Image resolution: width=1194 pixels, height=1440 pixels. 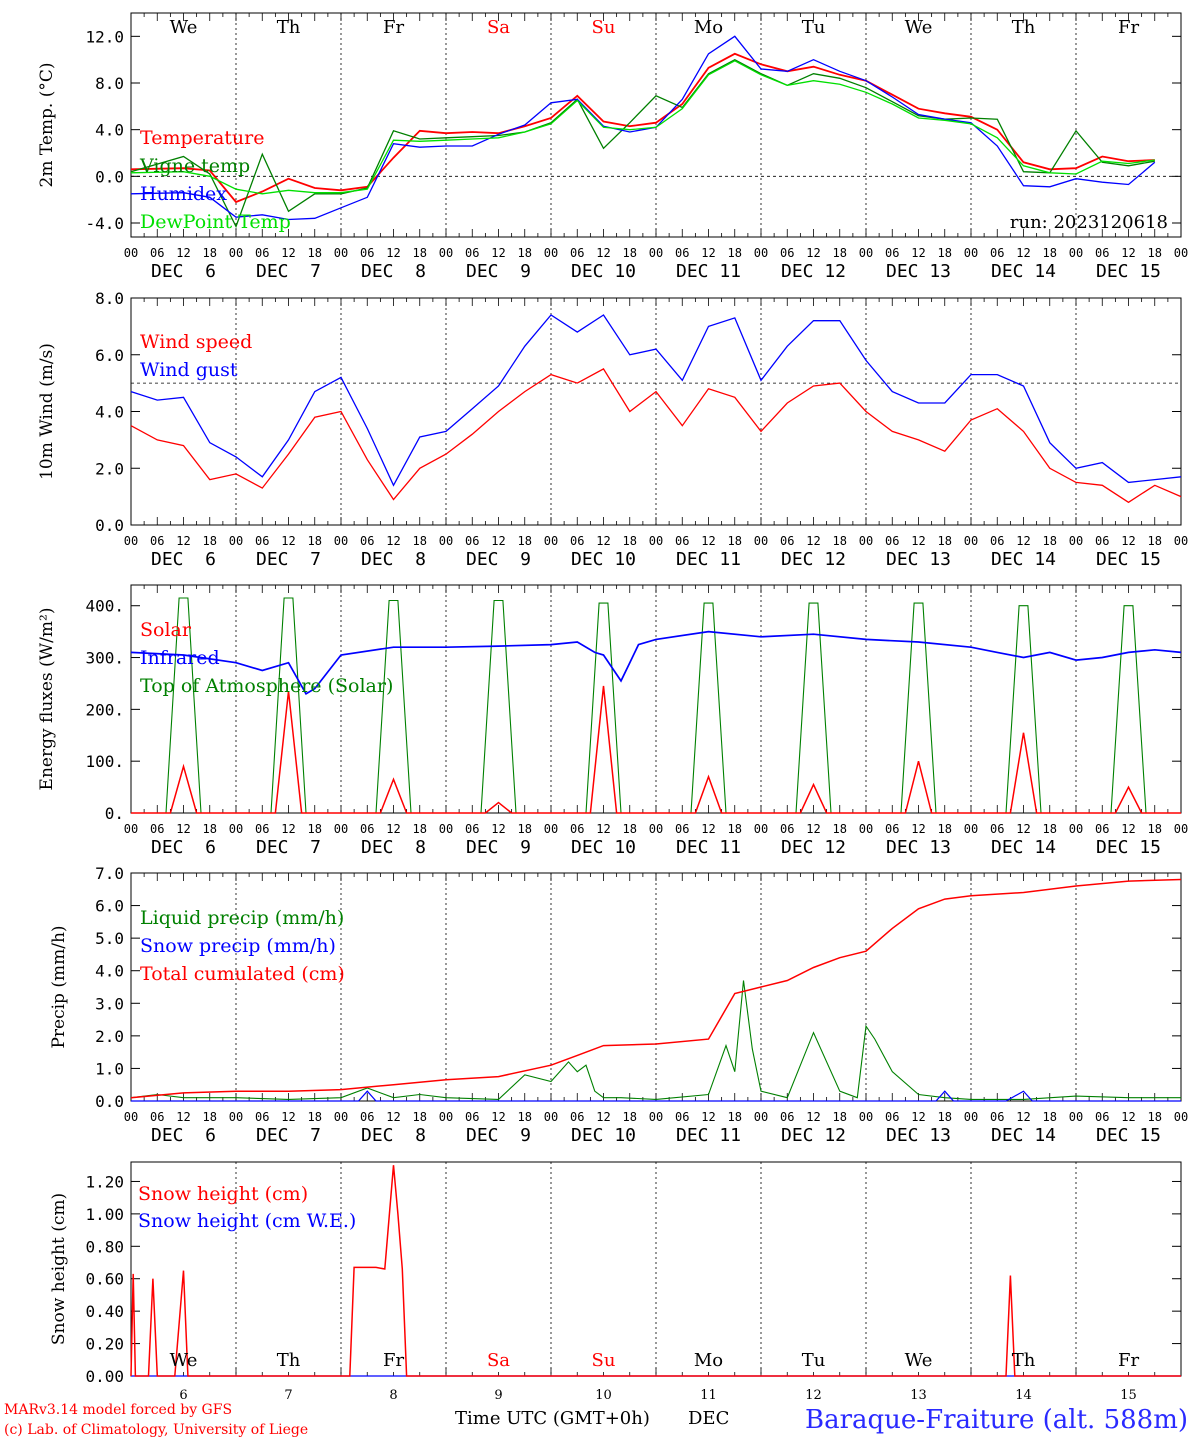 What do you see at coordinates (604, 27) in the screenshot?
I see `day-name: Su` at bounding box center [604, 27].